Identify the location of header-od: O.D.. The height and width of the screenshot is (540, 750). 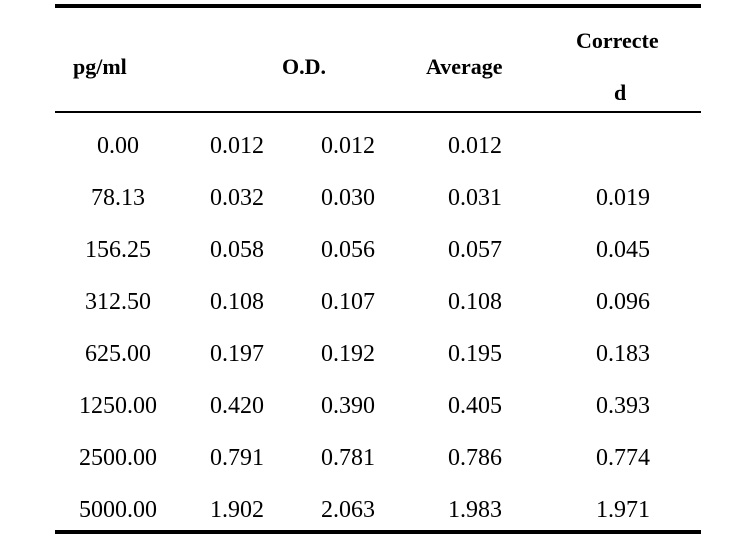
(304, 66).